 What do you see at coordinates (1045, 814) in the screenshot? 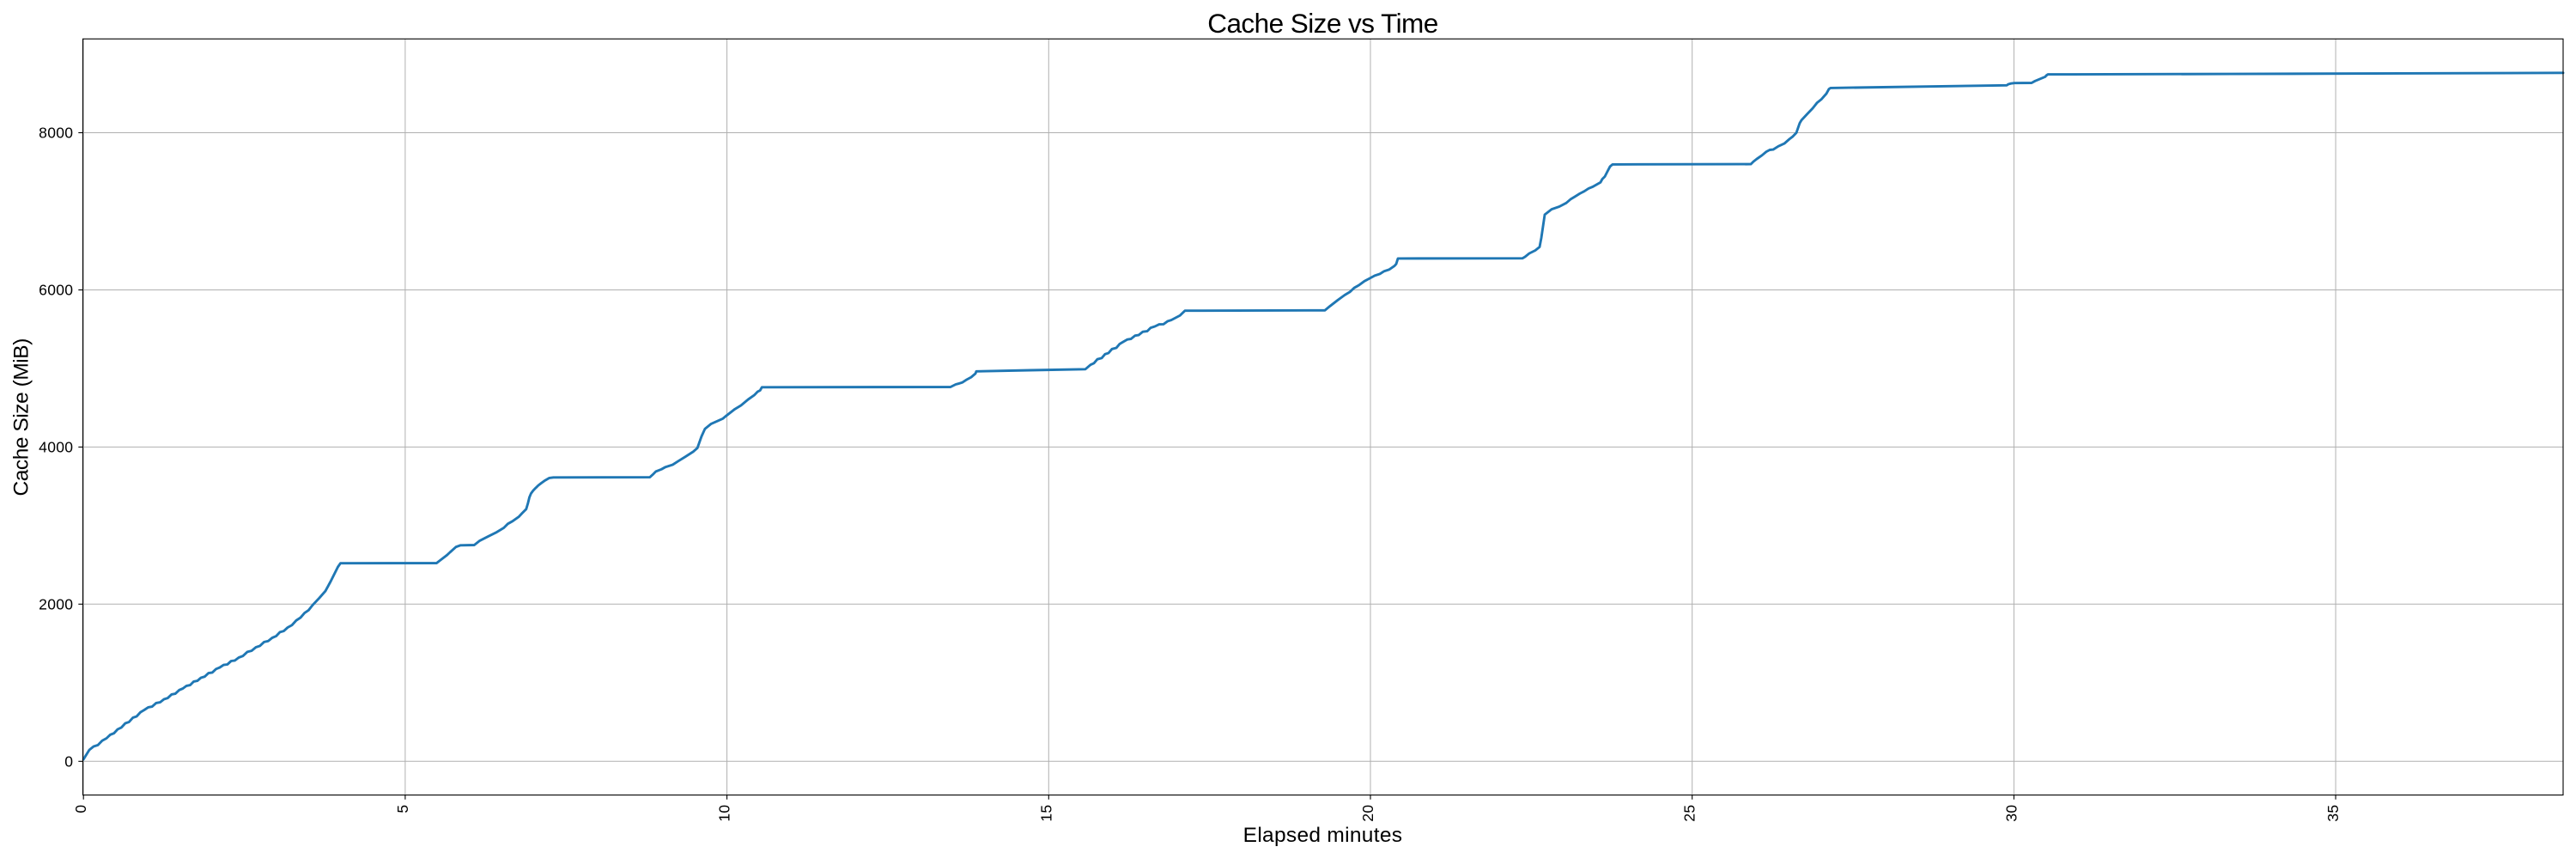
I see `svg-text: 15` at bounding box center [1045, 814].